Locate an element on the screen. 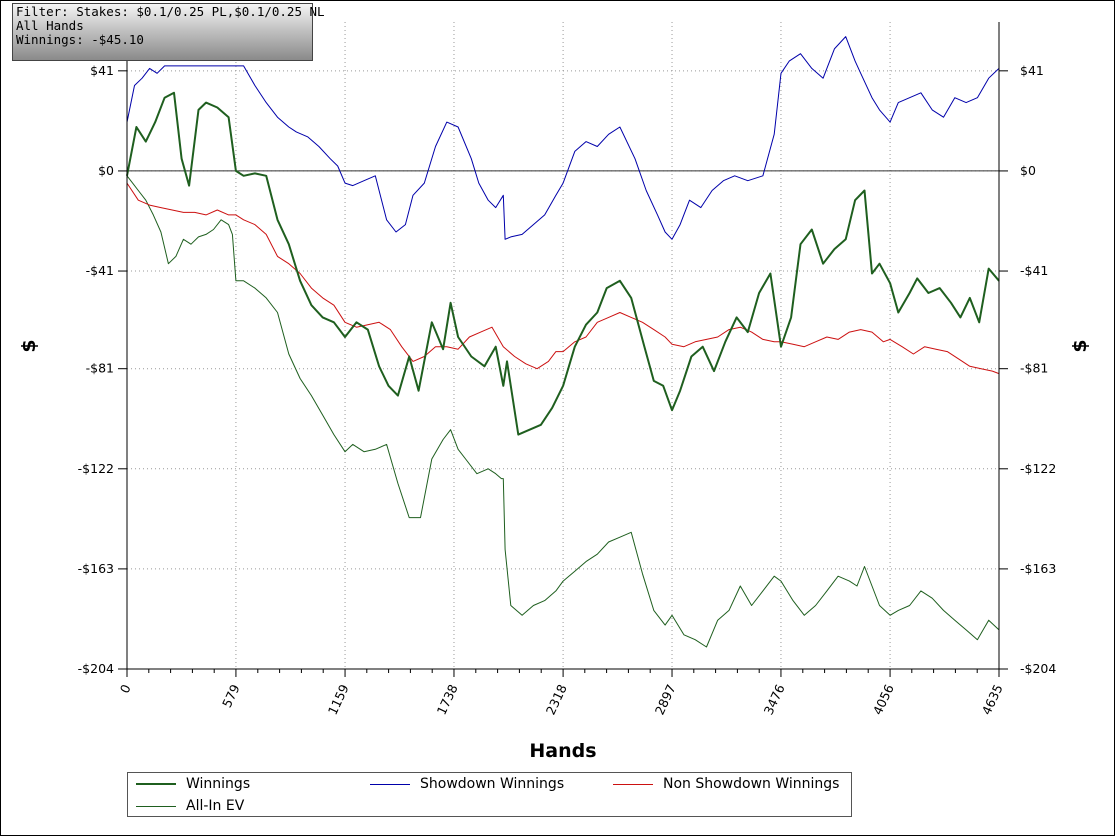  y-tick-label-right: $41 is located at coordinates (1032, 70).